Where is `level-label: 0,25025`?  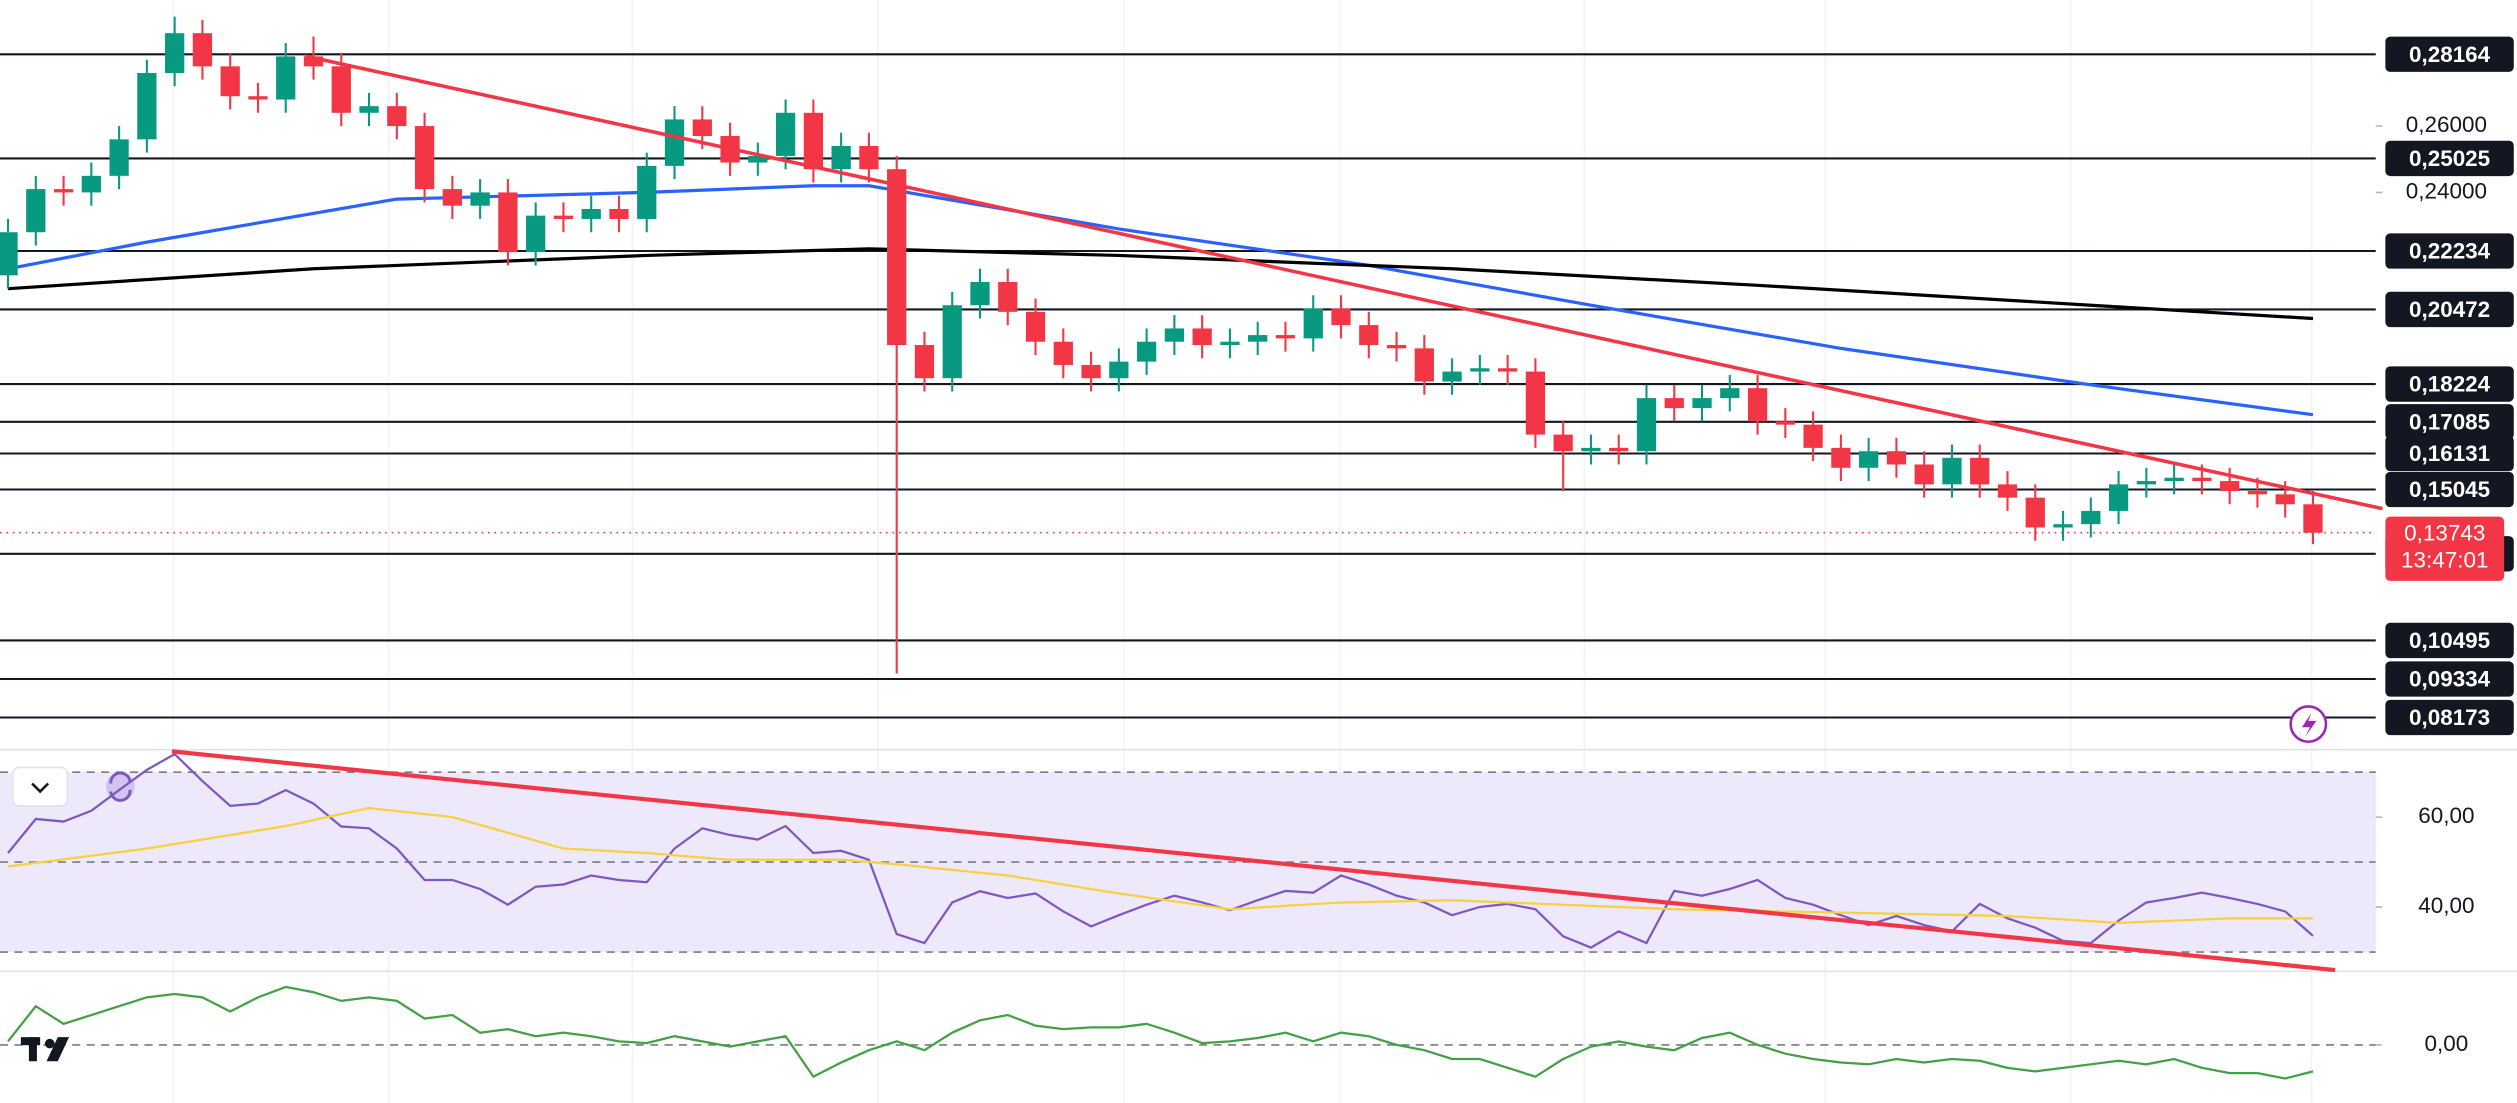 level-label: 0,25025 is located at coordinates (2449, 158).